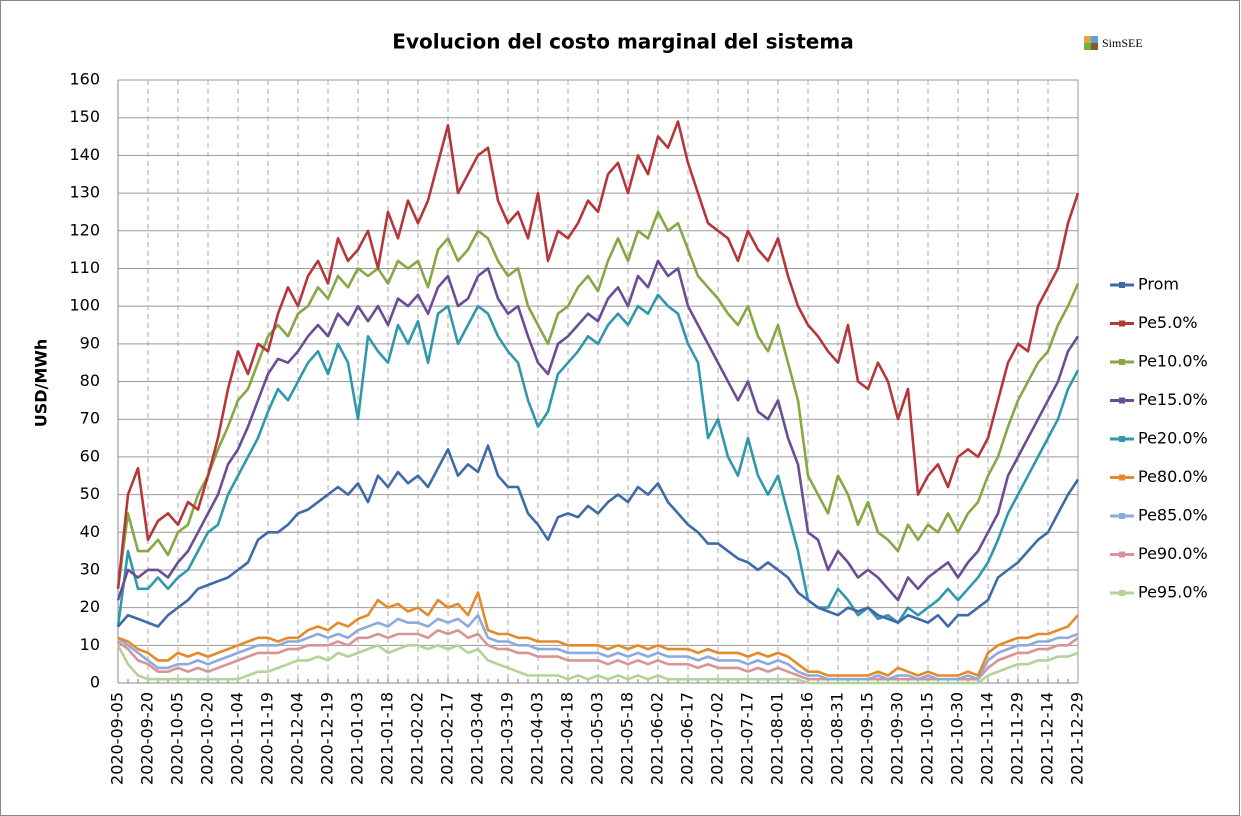 The image size is (1241, 816). I want to click on logo-text: SimSEE, so click(1122, 43).